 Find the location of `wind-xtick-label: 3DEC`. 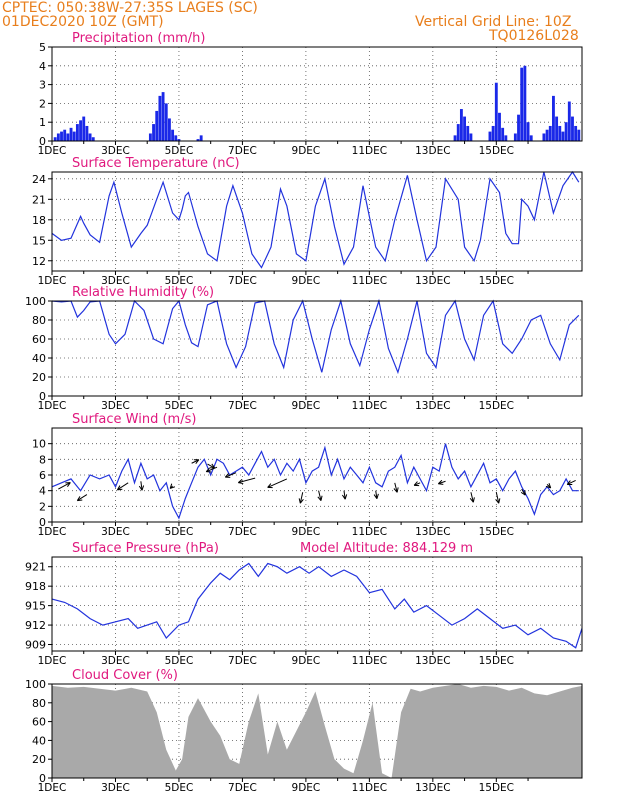

wind-xtick-label: 3DEC is located at coordinates (115, 532).